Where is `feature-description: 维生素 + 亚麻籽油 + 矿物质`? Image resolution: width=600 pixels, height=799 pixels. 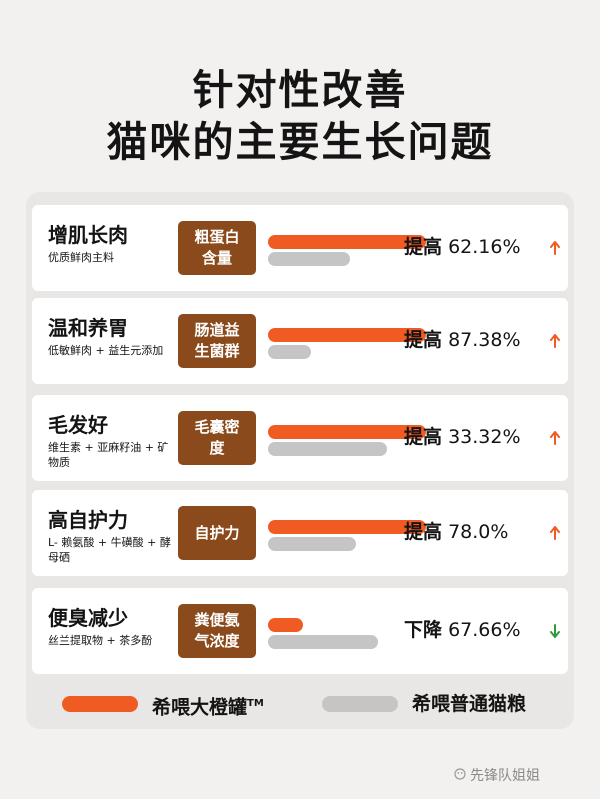 feature-description: 维生素 + 亚麻籽油 + 矿物质 is located at coordinates (108, 455).